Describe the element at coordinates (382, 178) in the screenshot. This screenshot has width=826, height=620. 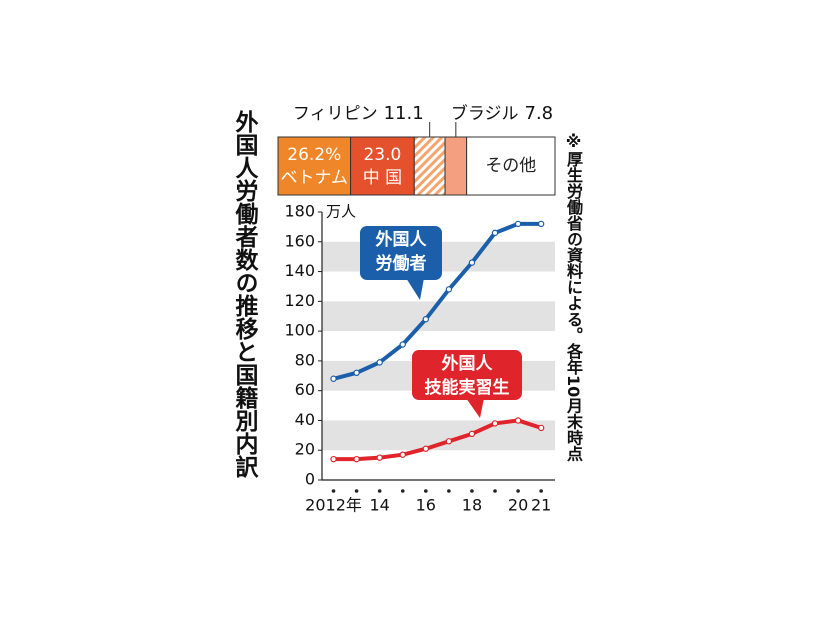
I see `segment-name: 中 国` at that location.